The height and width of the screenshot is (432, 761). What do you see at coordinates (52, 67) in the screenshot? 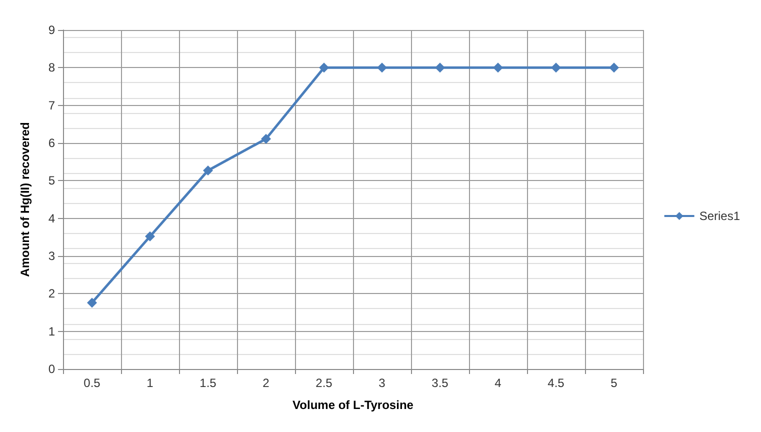
I see `y-tick-label: 8` at bounding box center [52, 67].